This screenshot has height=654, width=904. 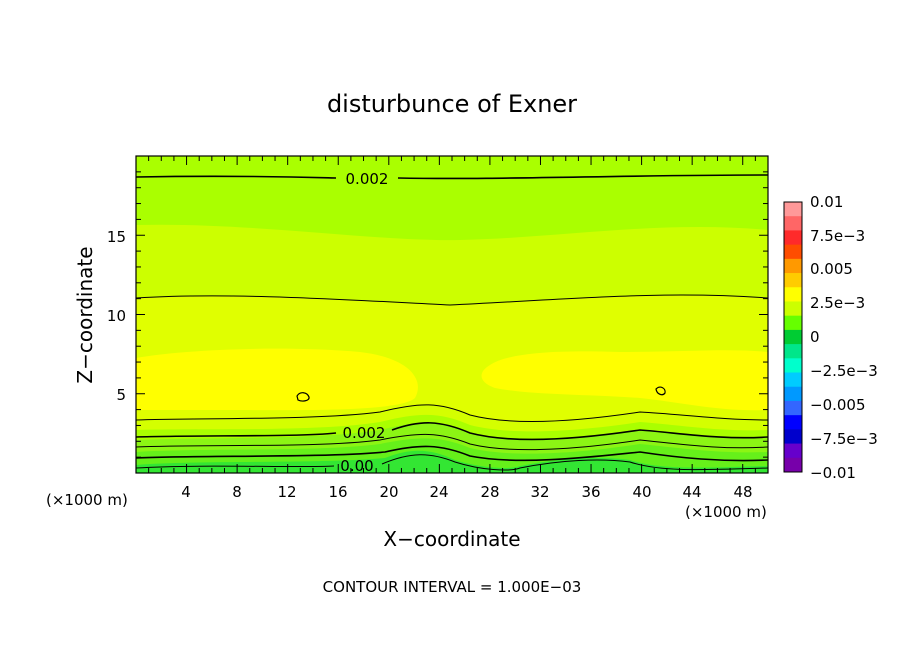 What do you see at coordinates (116, 237) in the screenshot?
I see `y-tick-label: 15` at bounding box center [116, 237].